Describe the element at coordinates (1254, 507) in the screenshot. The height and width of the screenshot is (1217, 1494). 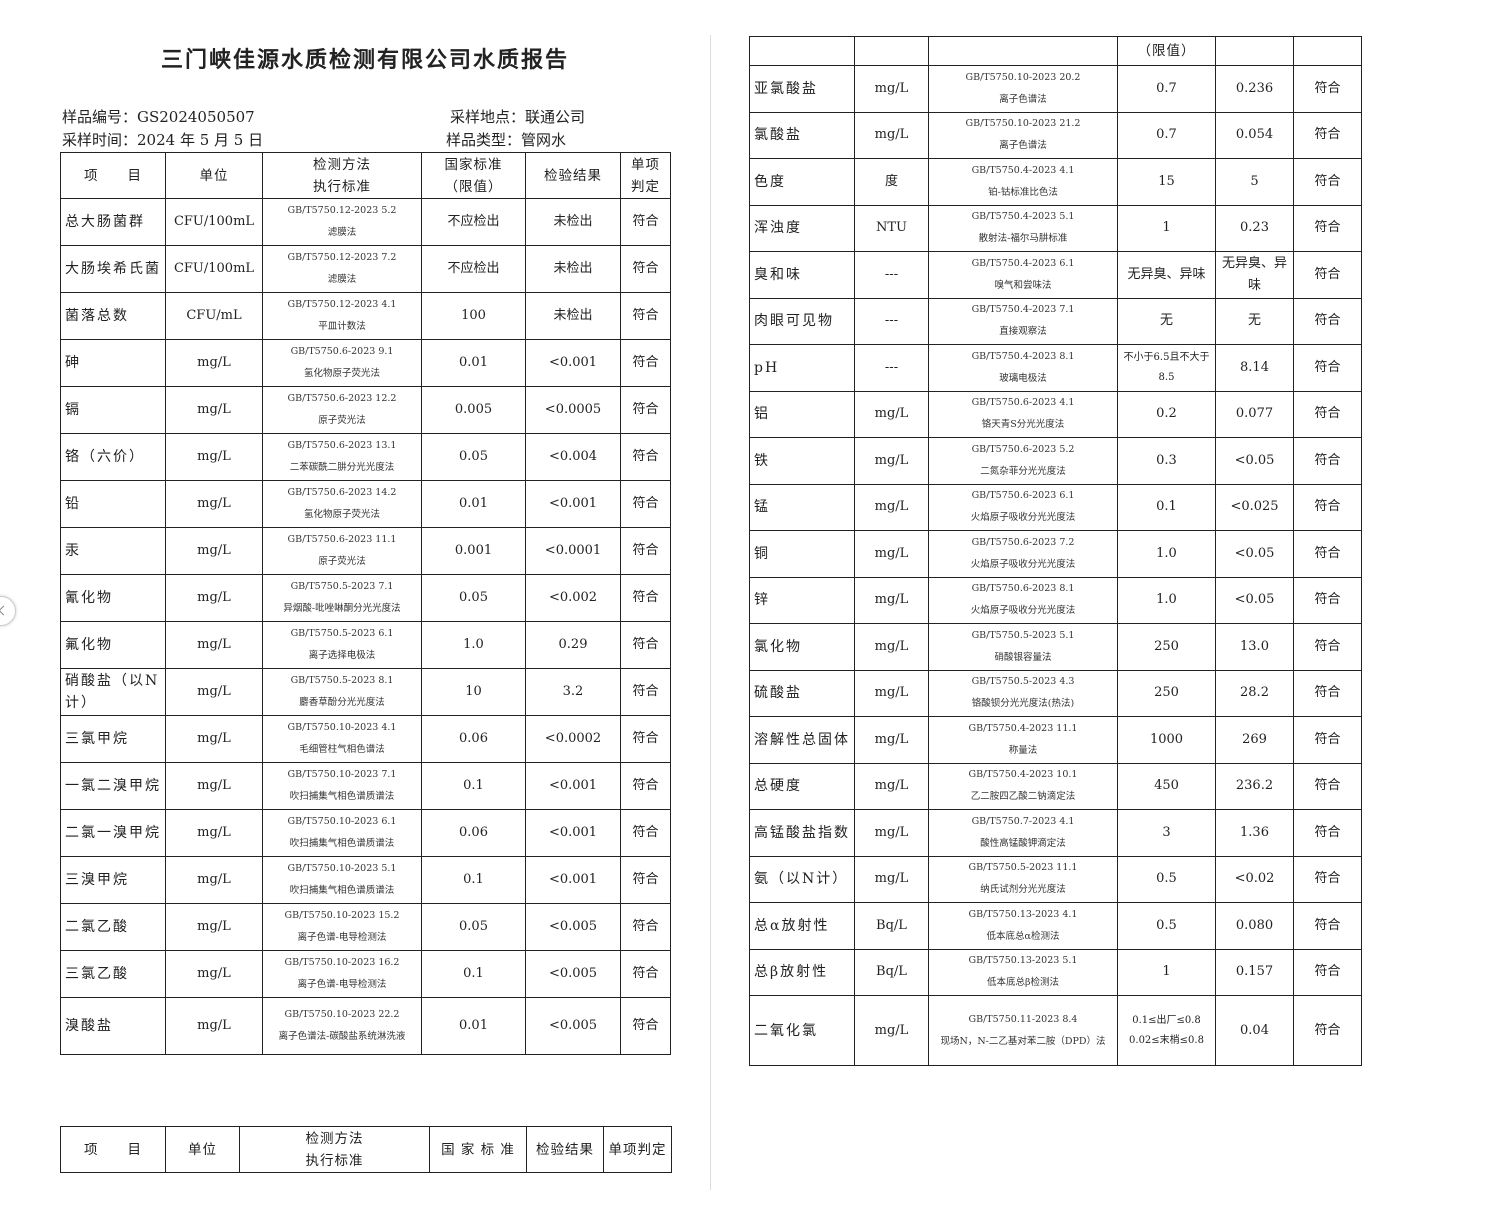
I see `result-cell: <0.025` at that location.